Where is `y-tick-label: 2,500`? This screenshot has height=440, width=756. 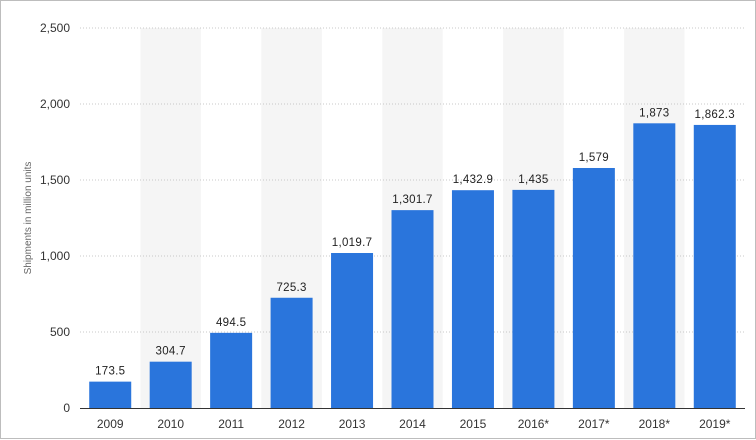 y-tick-label: 2,500 is located at coordinates (55, 28).